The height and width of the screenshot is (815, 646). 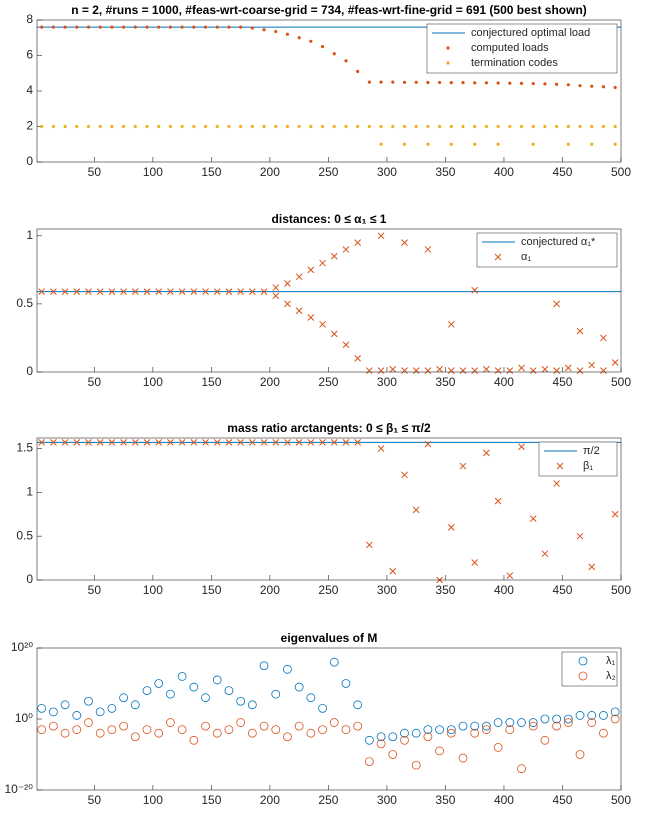 What do you see at coordinates (328, 800) in the screenshot?
I see `x-tick-label: 250` at bounding box center [328, 800].